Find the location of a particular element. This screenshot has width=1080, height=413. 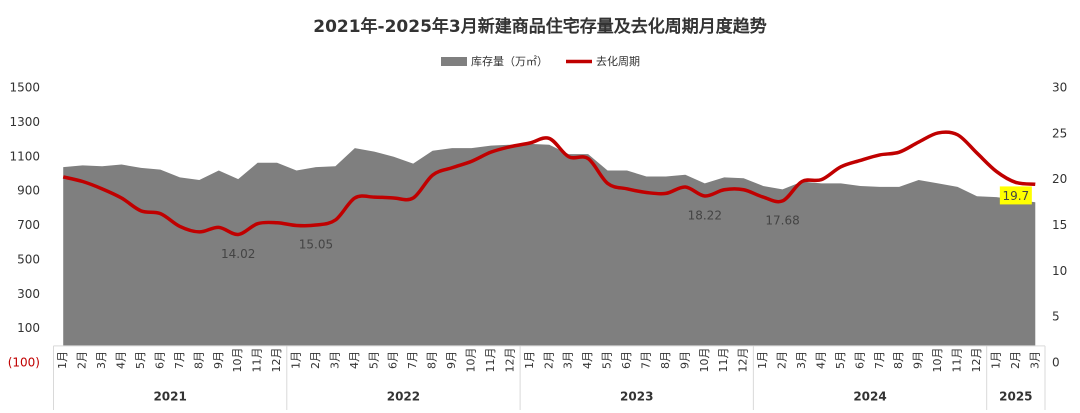

y-tick-label: 300 is located at coordinates (28, 294).